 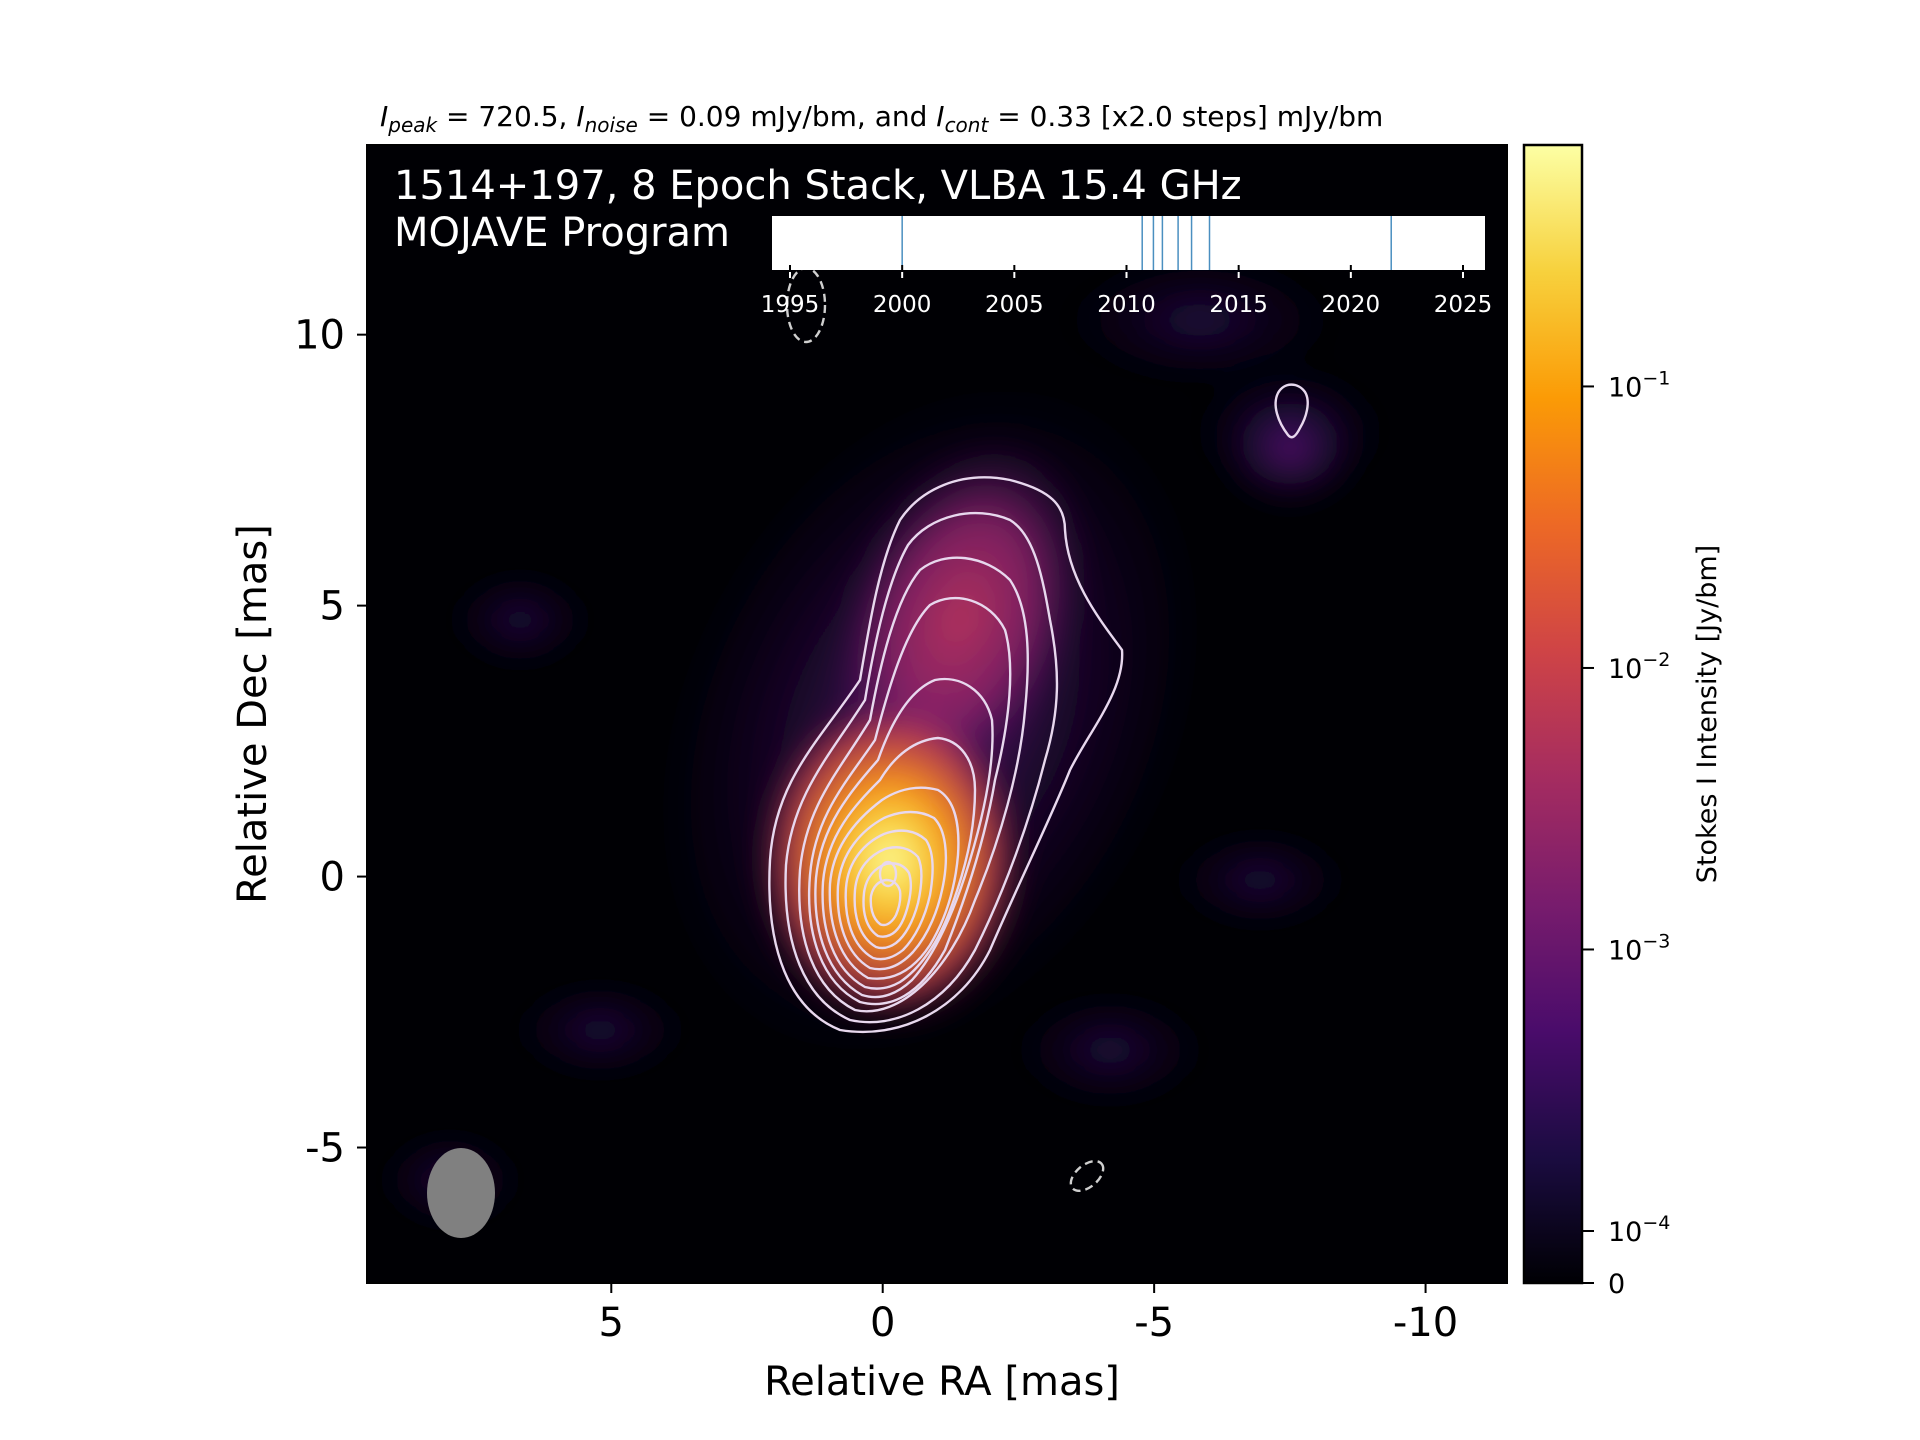 I want to click on epoch-timeline-box, so click(x=1128, y=243).